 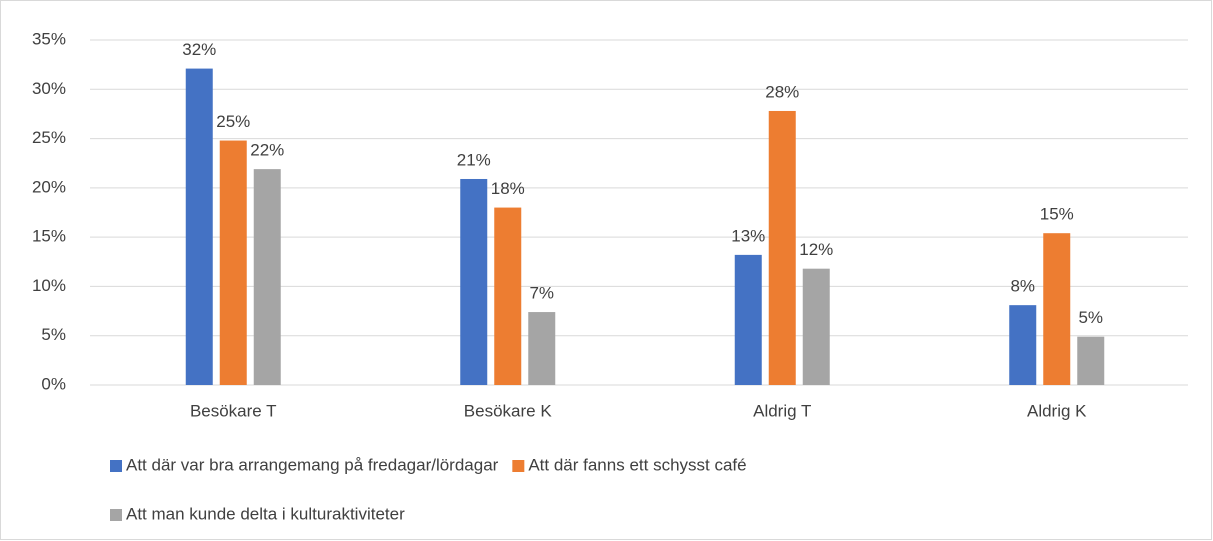 What do you see at coordinates (265, 513) in the screenshot?
I see `legend-label: Att man kunde delta i kulturaktiviteter` at bounding box center [265, 513].